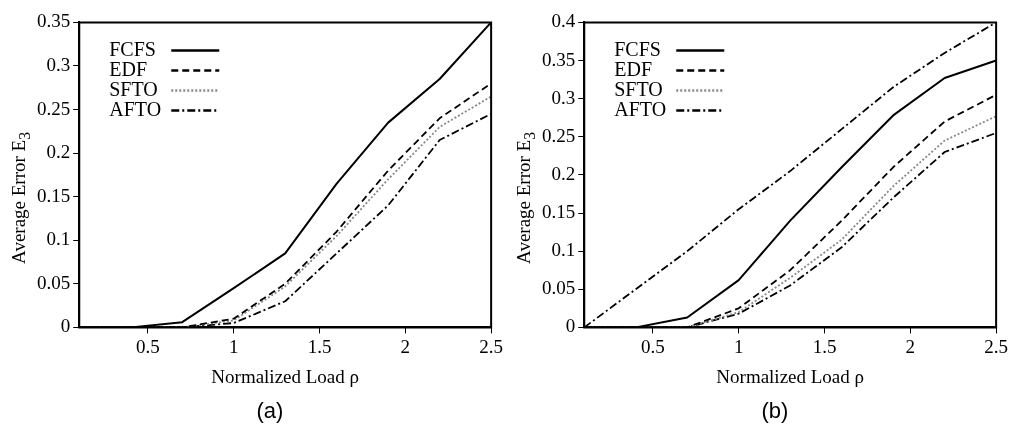 Image resolution: width=1021 pixels, height=439 pixels. Describe the element at coordinates (270, 411) in the screenshot. I see `text: (a)` at that location.